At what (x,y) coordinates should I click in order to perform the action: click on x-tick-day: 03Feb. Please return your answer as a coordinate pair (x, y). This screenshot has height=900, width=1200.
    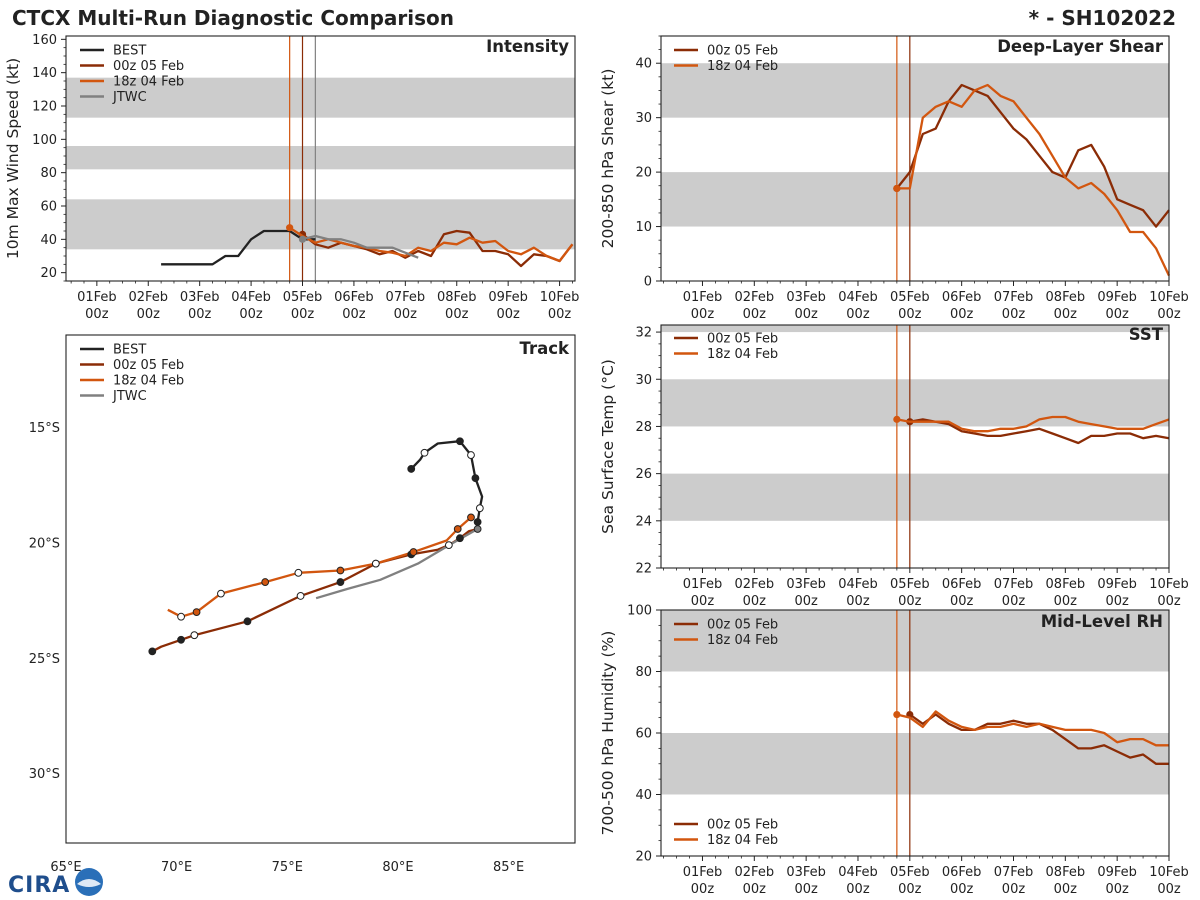
    Looking at the image, I should click on (200, 297).